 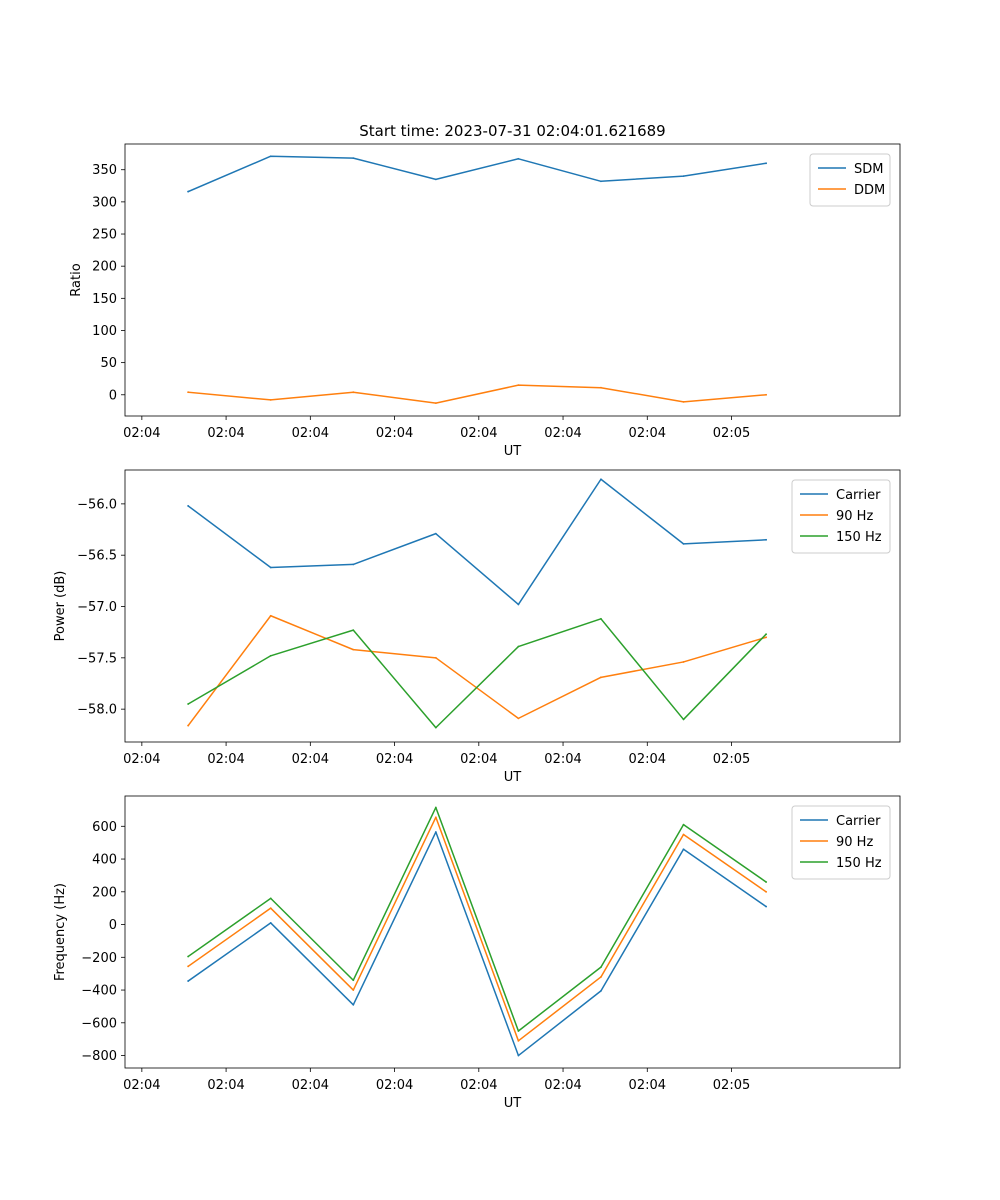 I want to click on ratio-y-tick-label: 350, so click(x=104, y=170).